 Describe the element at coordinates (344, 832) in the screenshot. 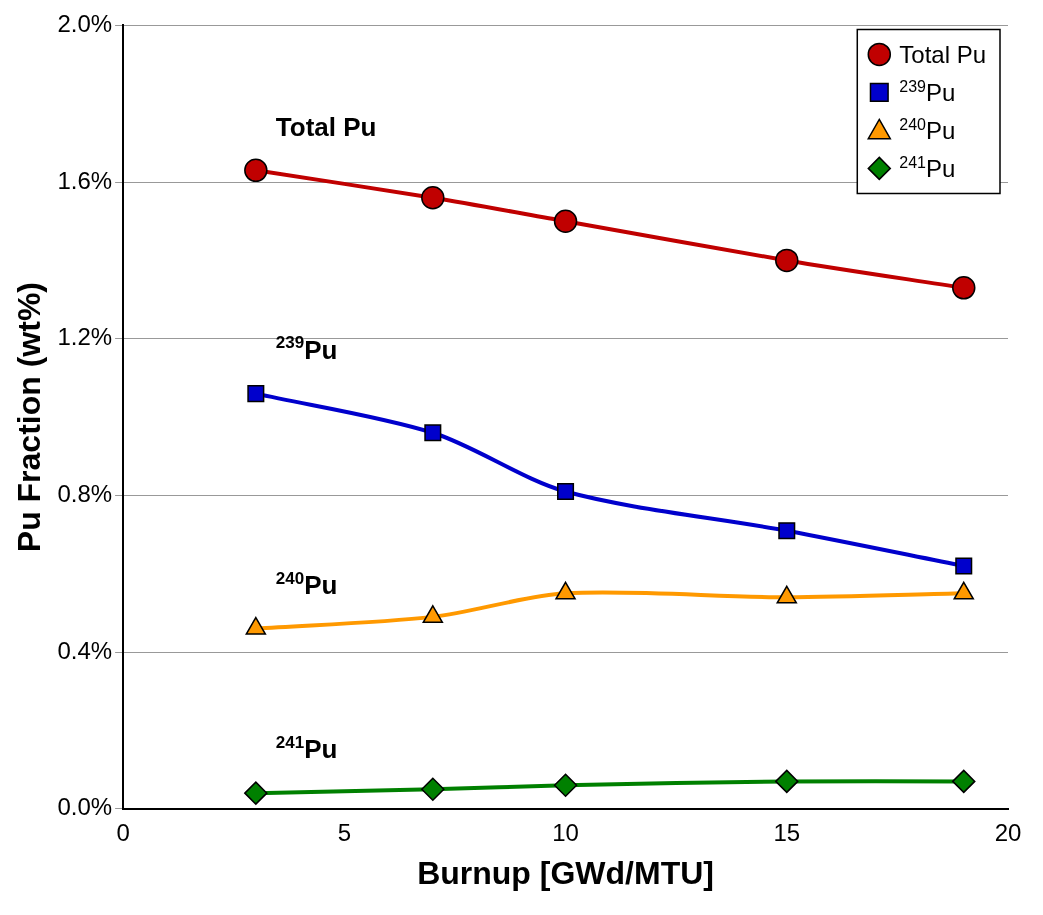

I see `x-tick-label: 5` at that location.